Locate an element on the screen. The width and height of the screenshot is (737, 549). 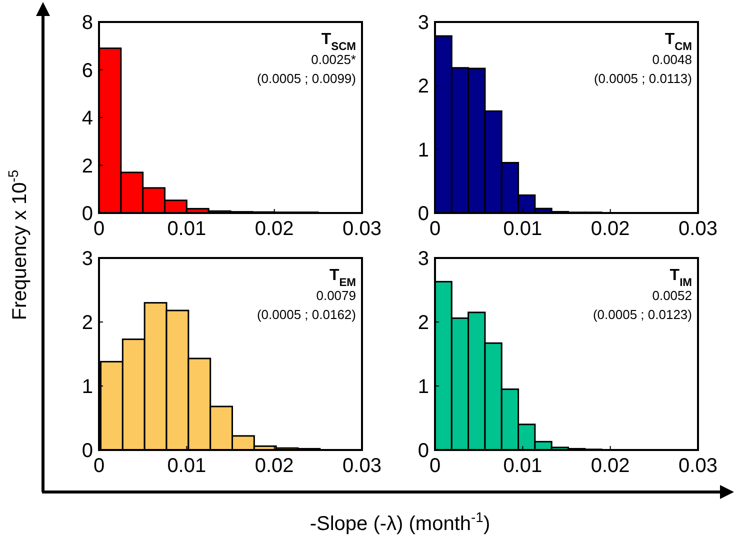
text: 0.0079 is located at coordinates (336, 295).